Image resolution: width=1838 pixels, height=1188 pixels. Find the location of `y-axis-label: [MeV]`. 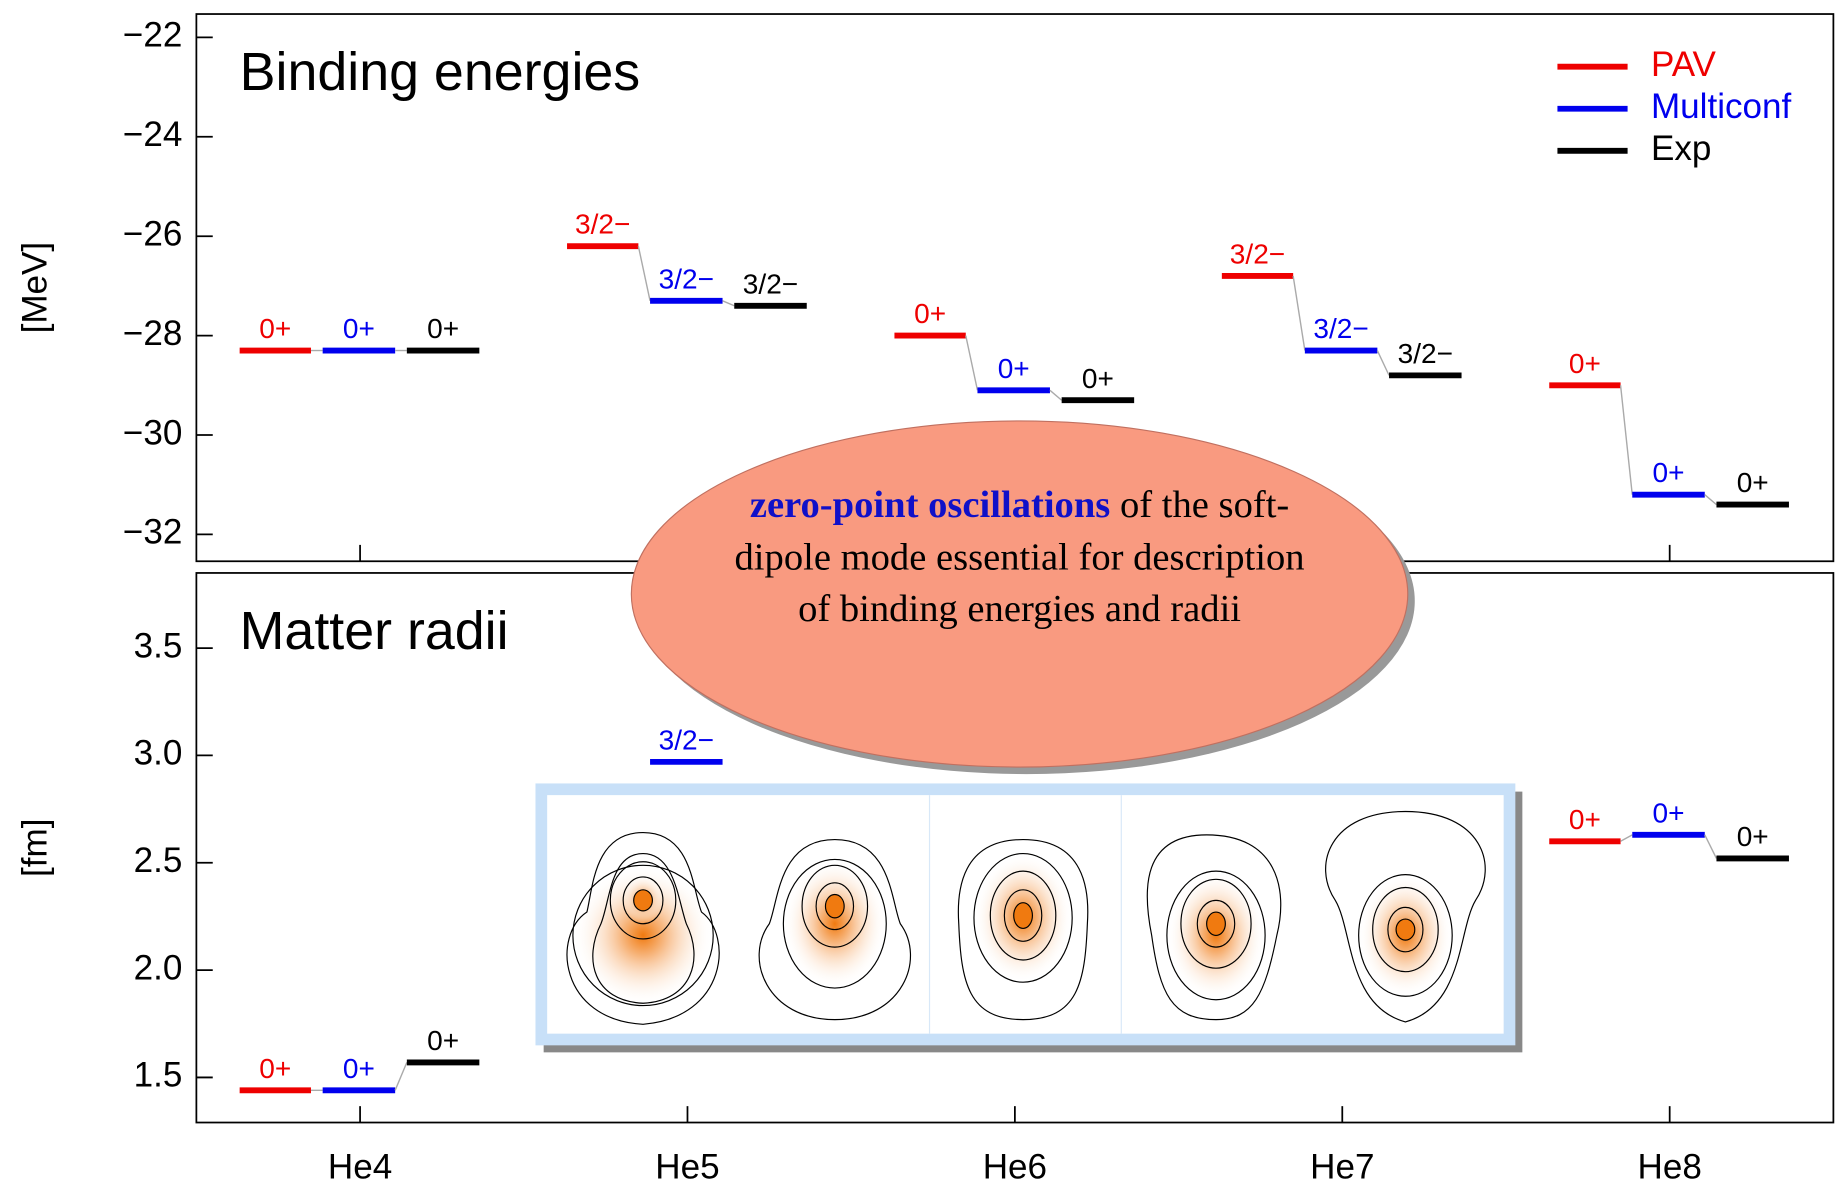

y-axis-label: [MeV] is located at coordinates (35, 288).